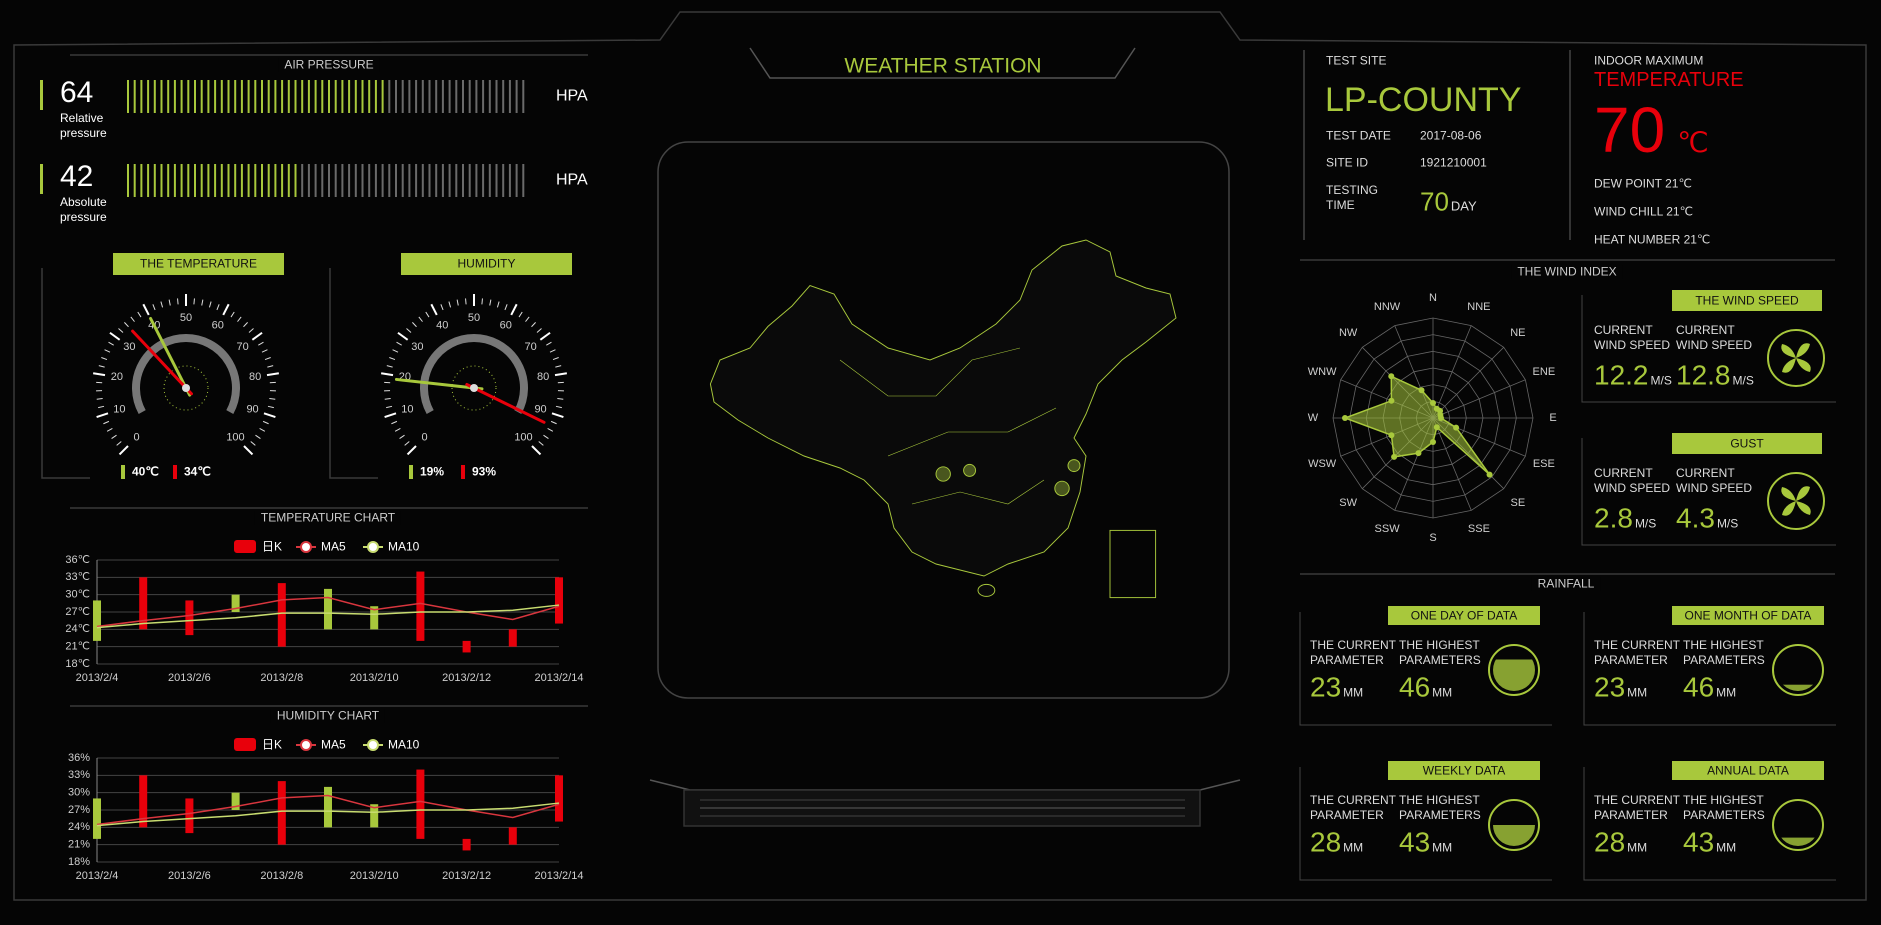 The height and width of the screenshot is (925, 1881). What do you see at coordinates (41, 95) in the screenshot?
I see `pressure-marker` at bounding box center [41, 95].